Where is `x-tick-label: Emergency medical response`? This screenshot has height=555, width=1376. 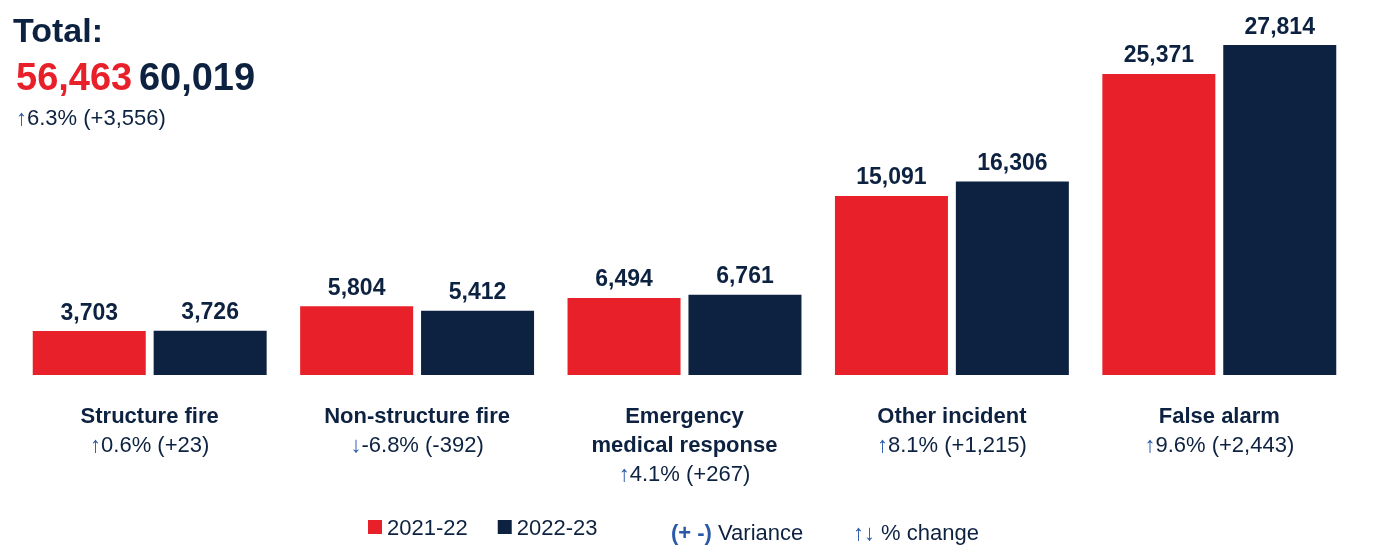
x-tick-label: Emergency medical response is located at coordinates (684, 430).